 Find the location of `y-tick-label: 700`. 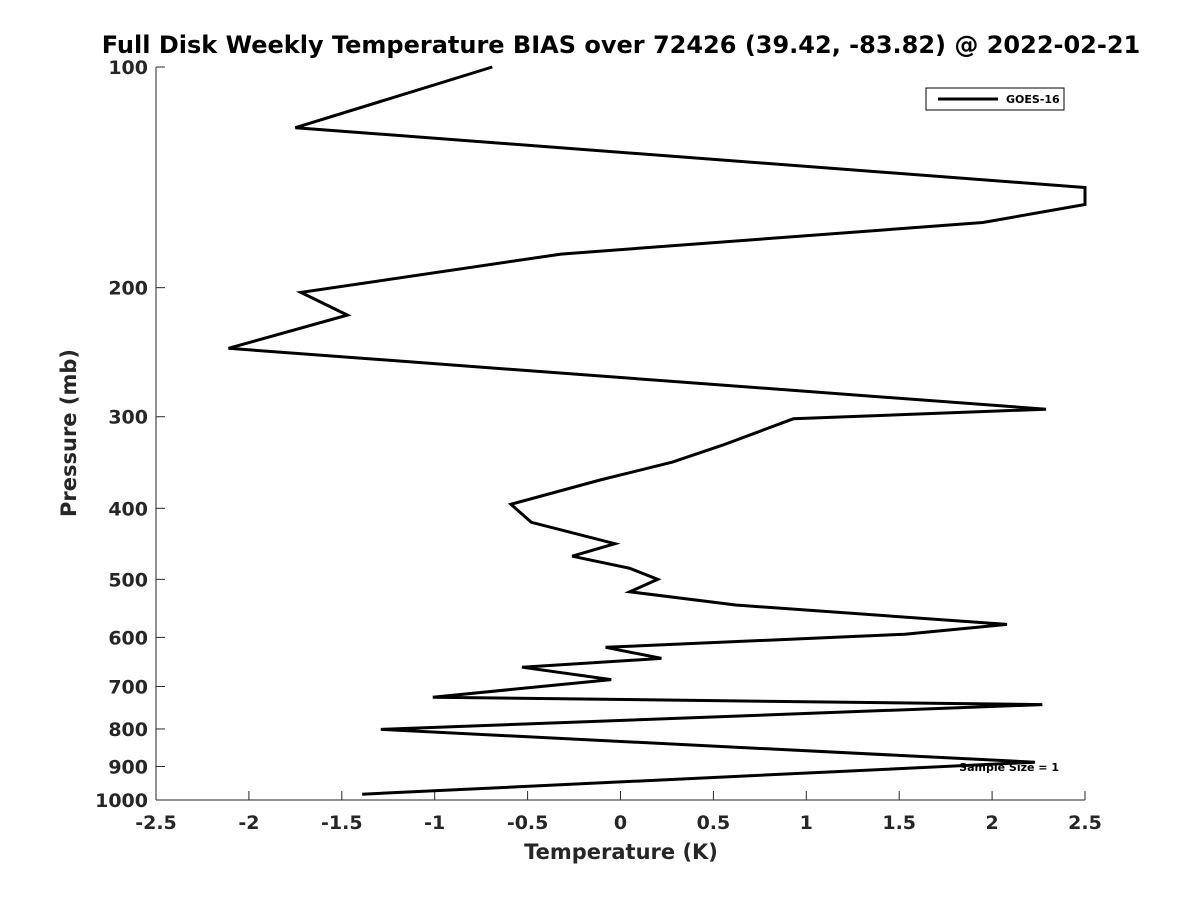

y-tick-label: 700 is located at coordinates (128, 687).